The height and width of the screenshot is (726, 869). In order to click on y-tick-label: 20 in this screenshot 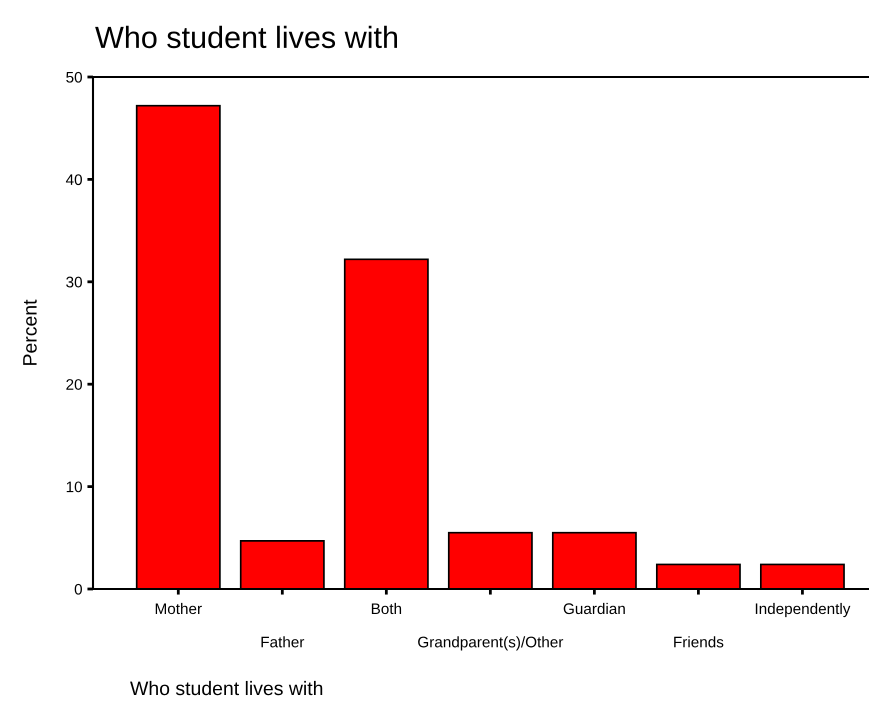, I will do `click(74, 384)`.